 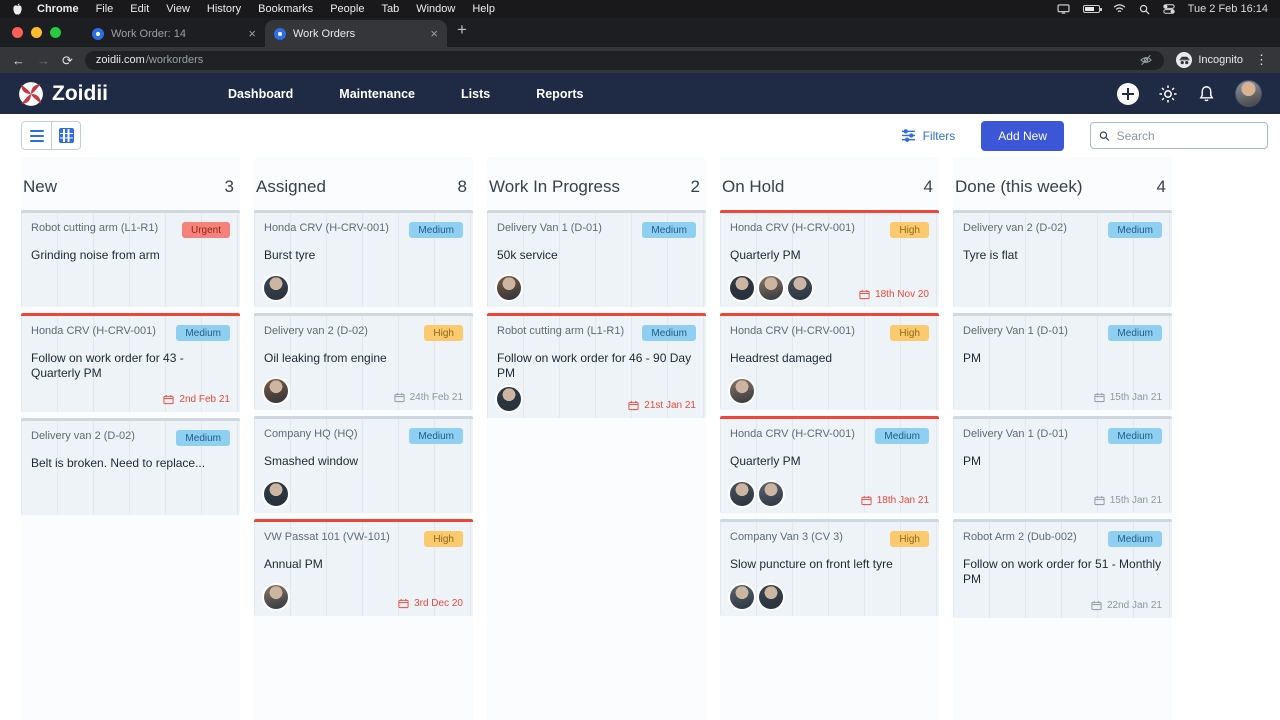 What do you see at coordinates (596, 258) in the screenshot?
I see `work-order-card: Delivery Van 1 (D-01) Medium 50k service` at bounding box center [596, 258].